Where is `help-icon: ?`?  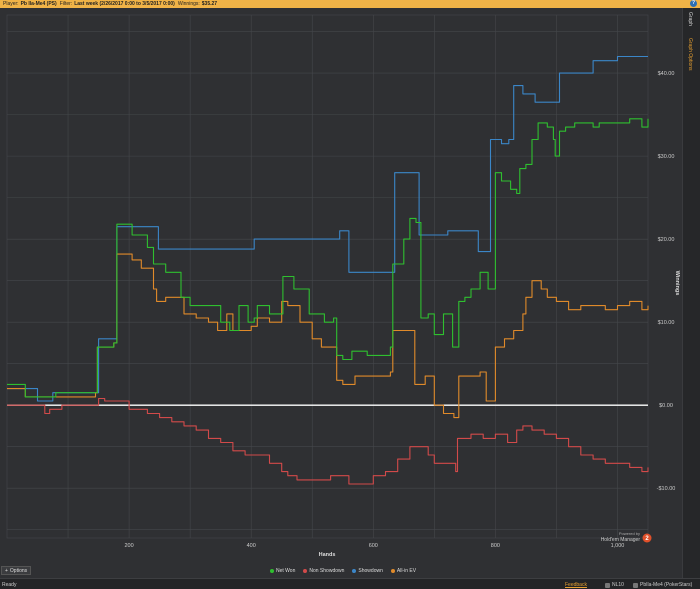
help-icon: ? is located at coordinates (693, 3).